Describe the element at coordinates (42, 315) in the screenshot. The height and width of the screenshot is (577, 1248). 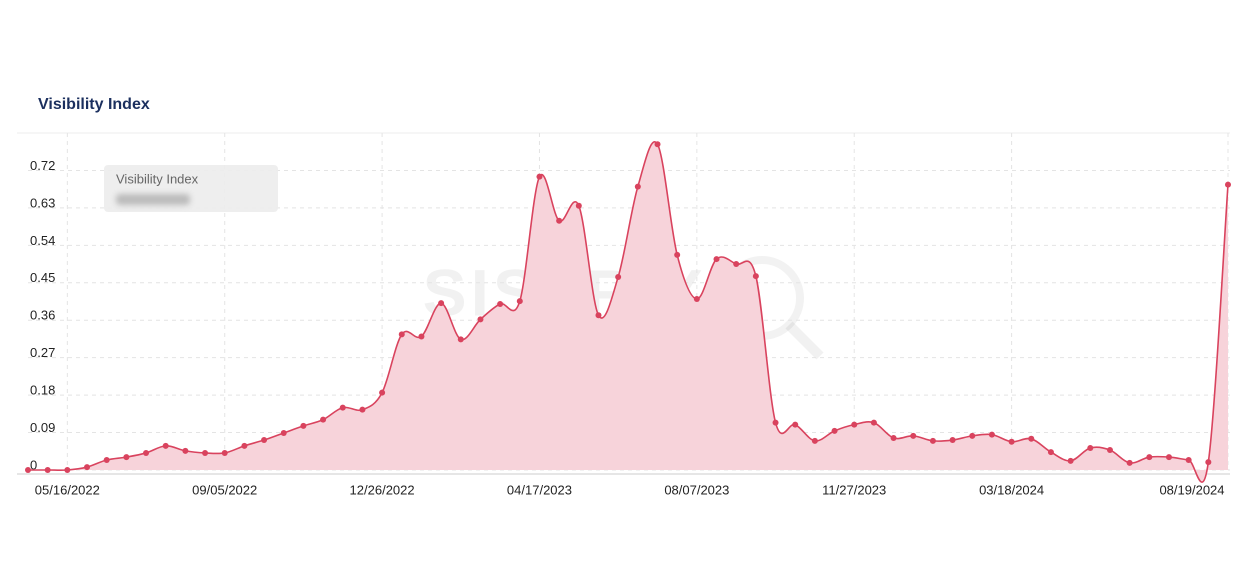
I see `y-tick-label: 0.36` at that location.